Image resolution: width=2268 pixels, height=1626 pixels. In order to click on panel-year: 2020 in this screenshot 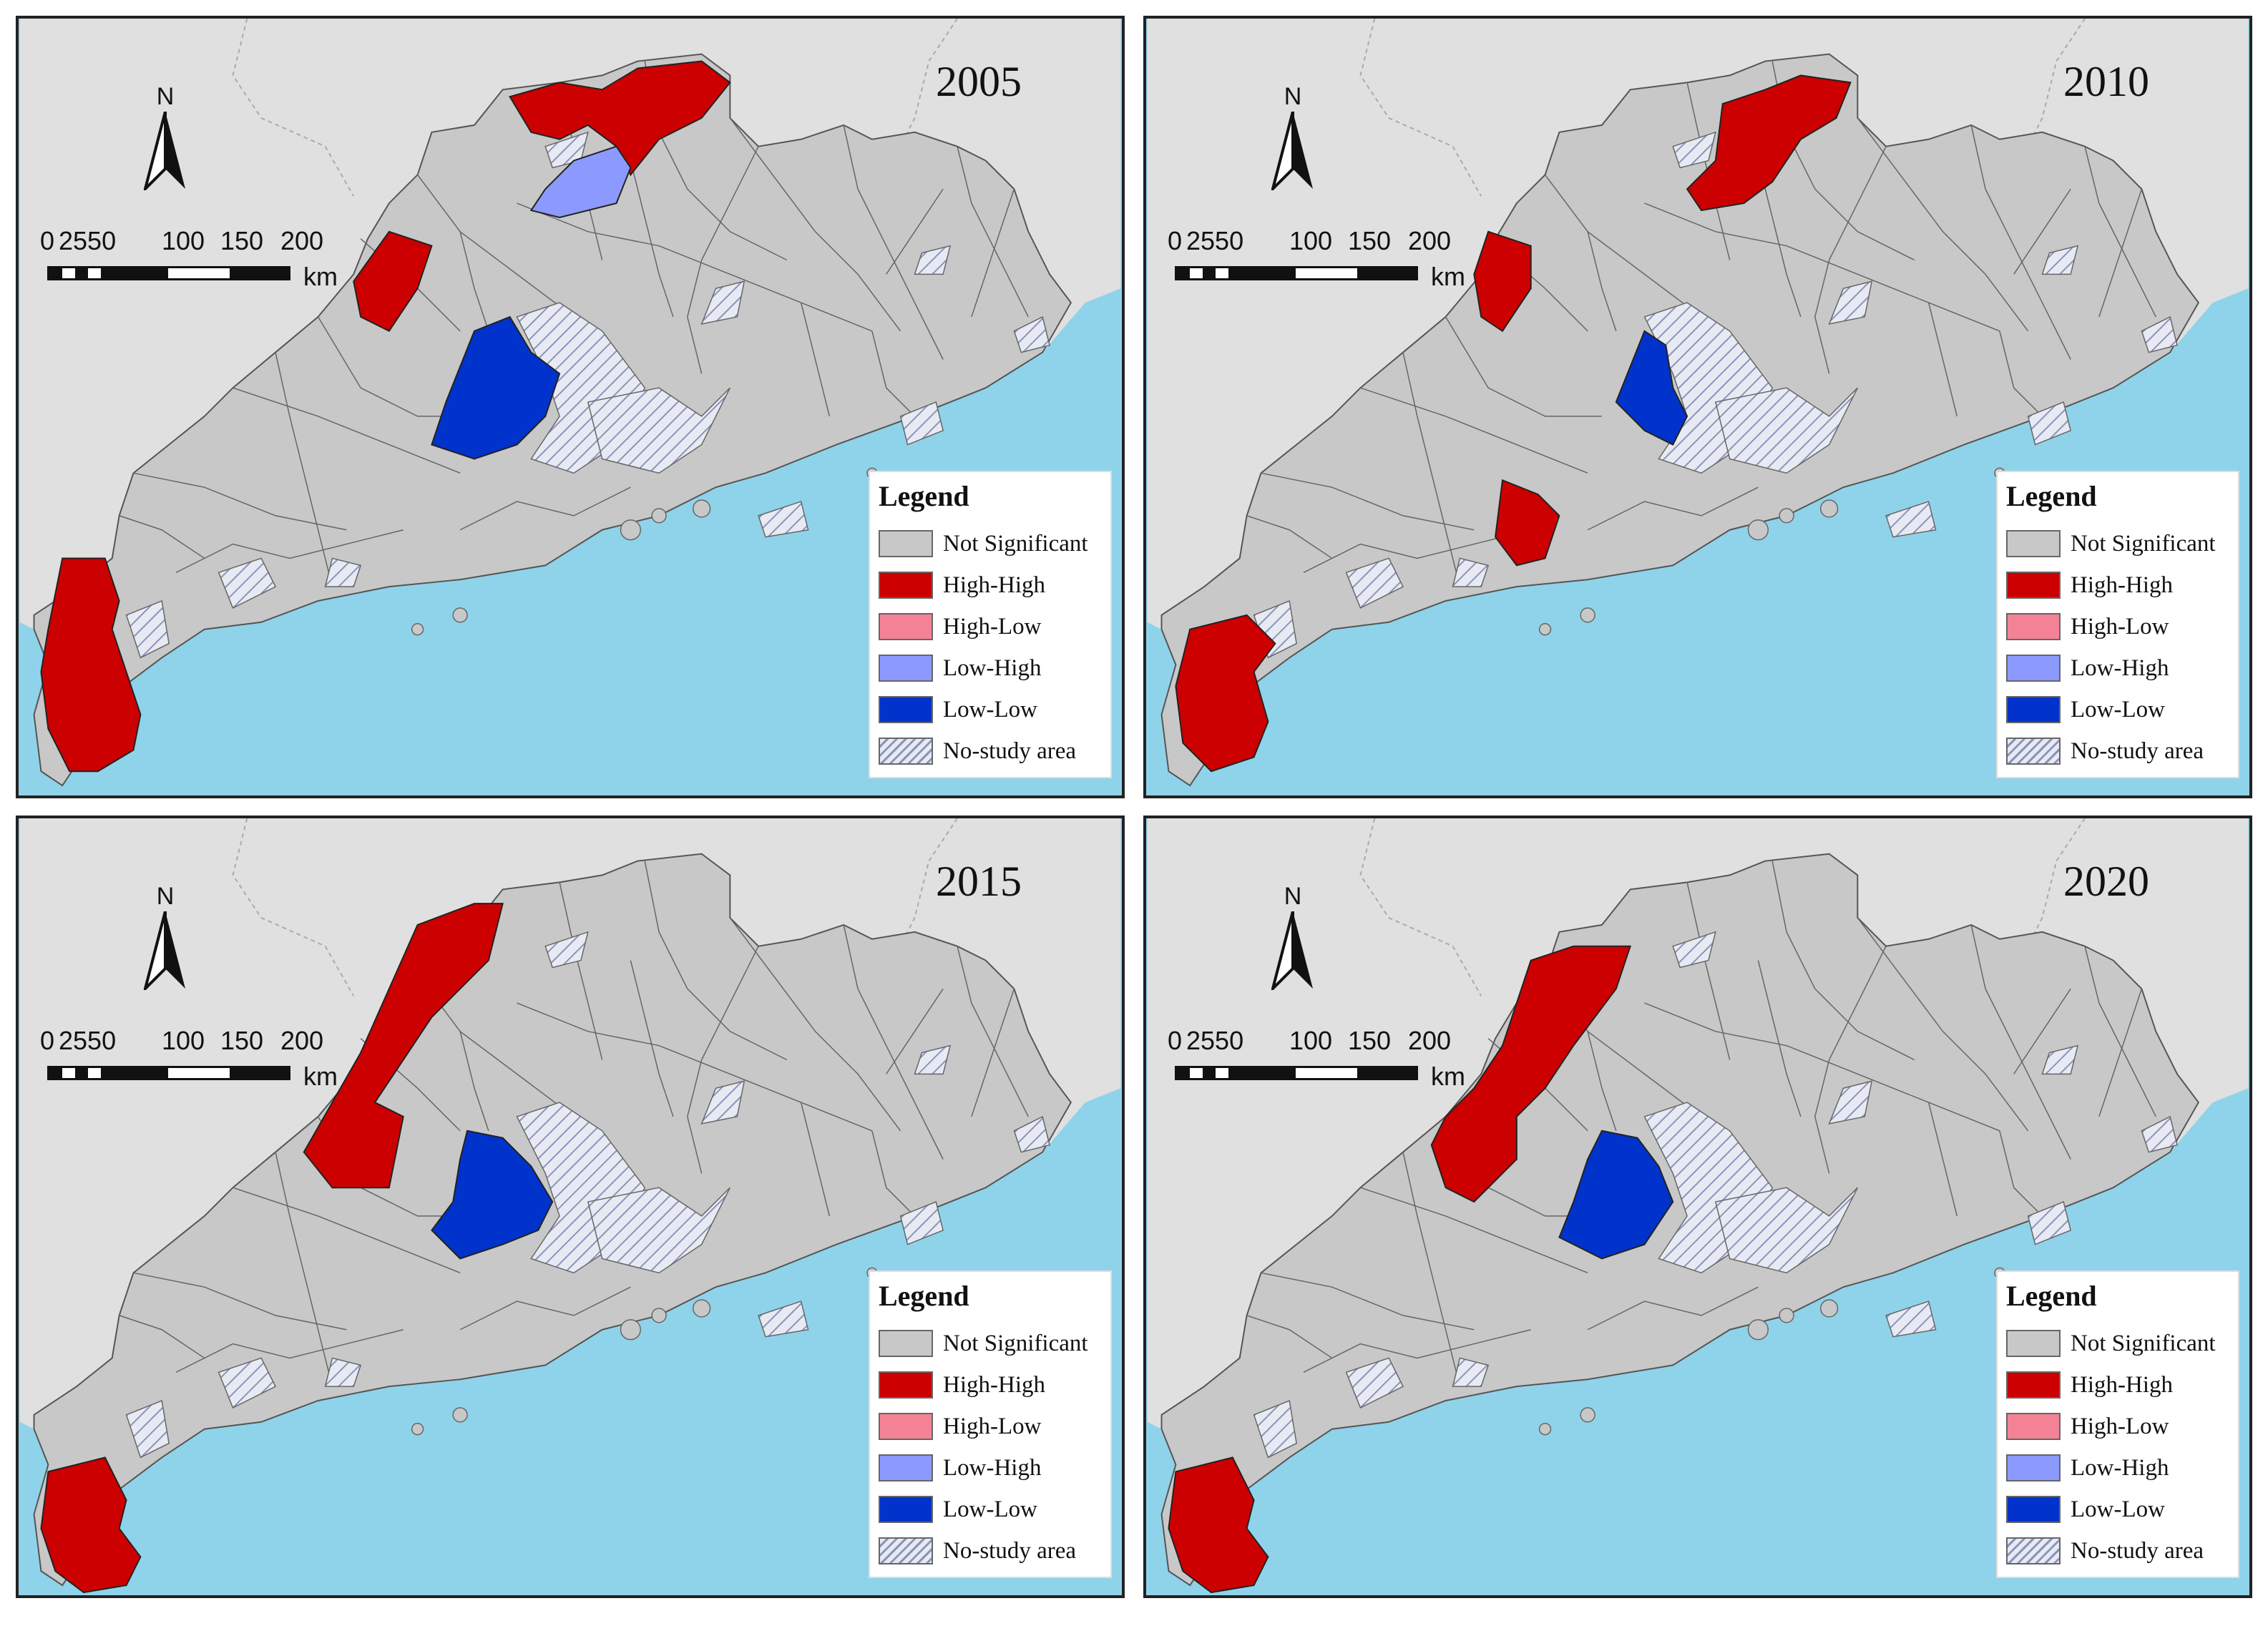, I will do `click(2106, 882)`.